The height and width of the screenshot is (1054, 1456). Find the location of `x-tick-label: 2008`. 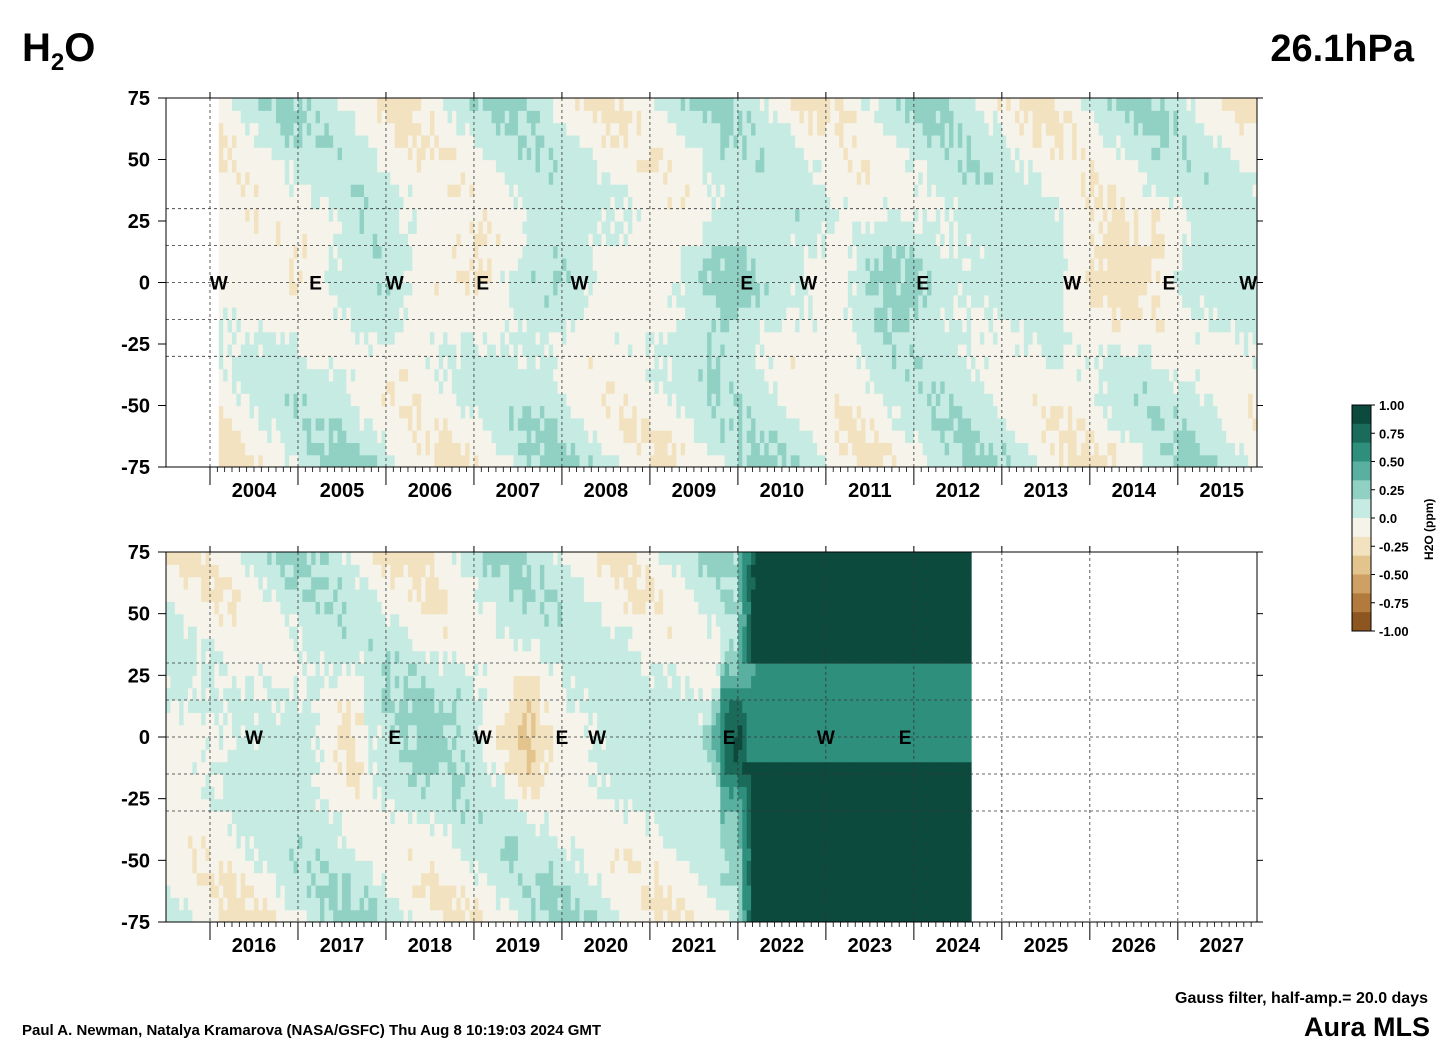

x-tick-label: 2008 is located at coordinates (606, 491).